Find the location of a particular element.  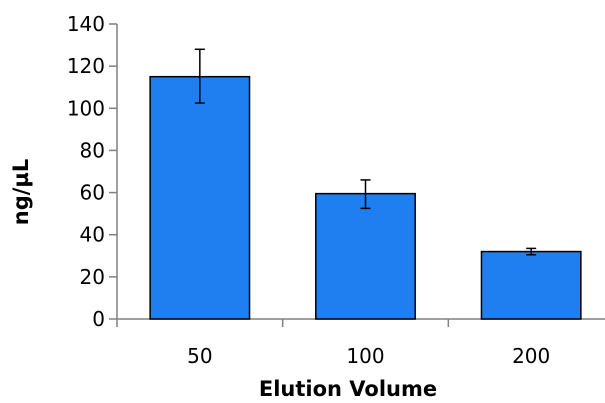

y-tick-label: 140 is located at coordinates (86, 24).